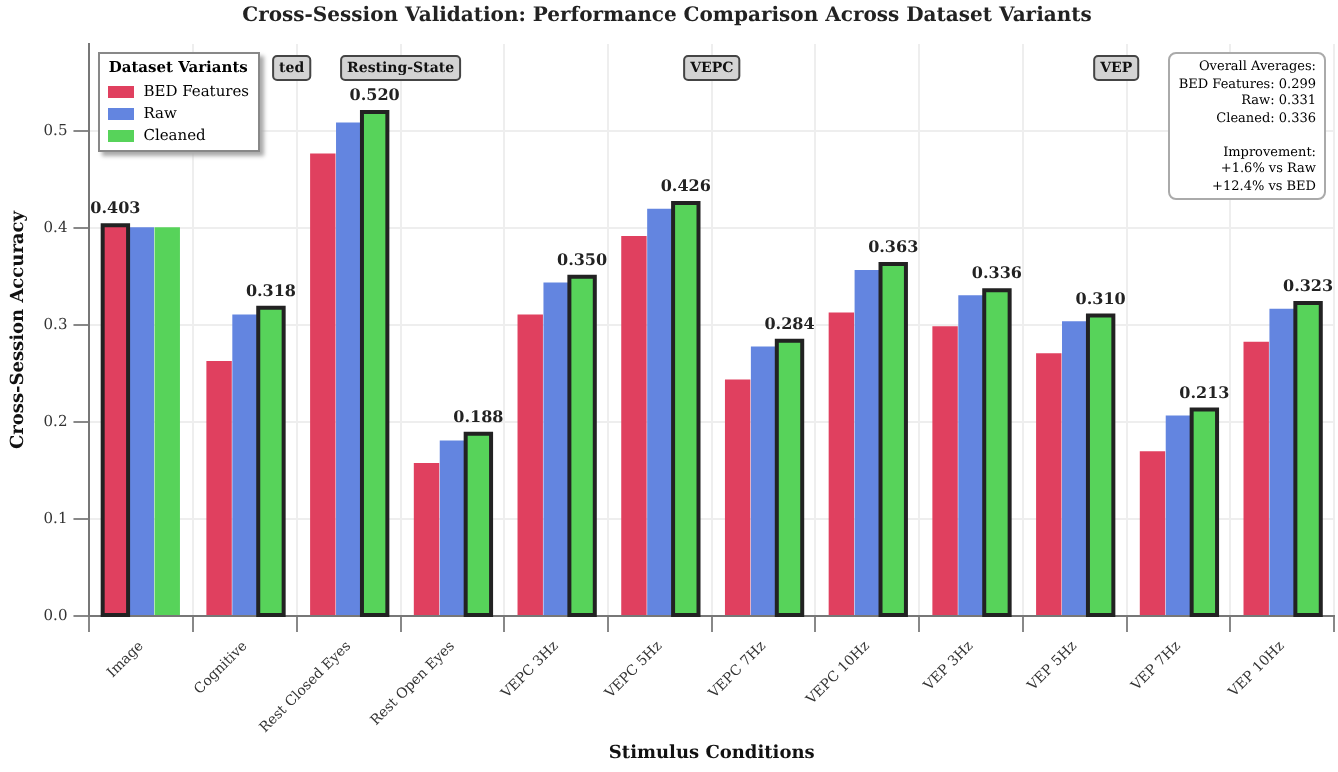 This screenshot has width=1338, height=772. I want to click on data-label: 0.403, so click(116, 207).